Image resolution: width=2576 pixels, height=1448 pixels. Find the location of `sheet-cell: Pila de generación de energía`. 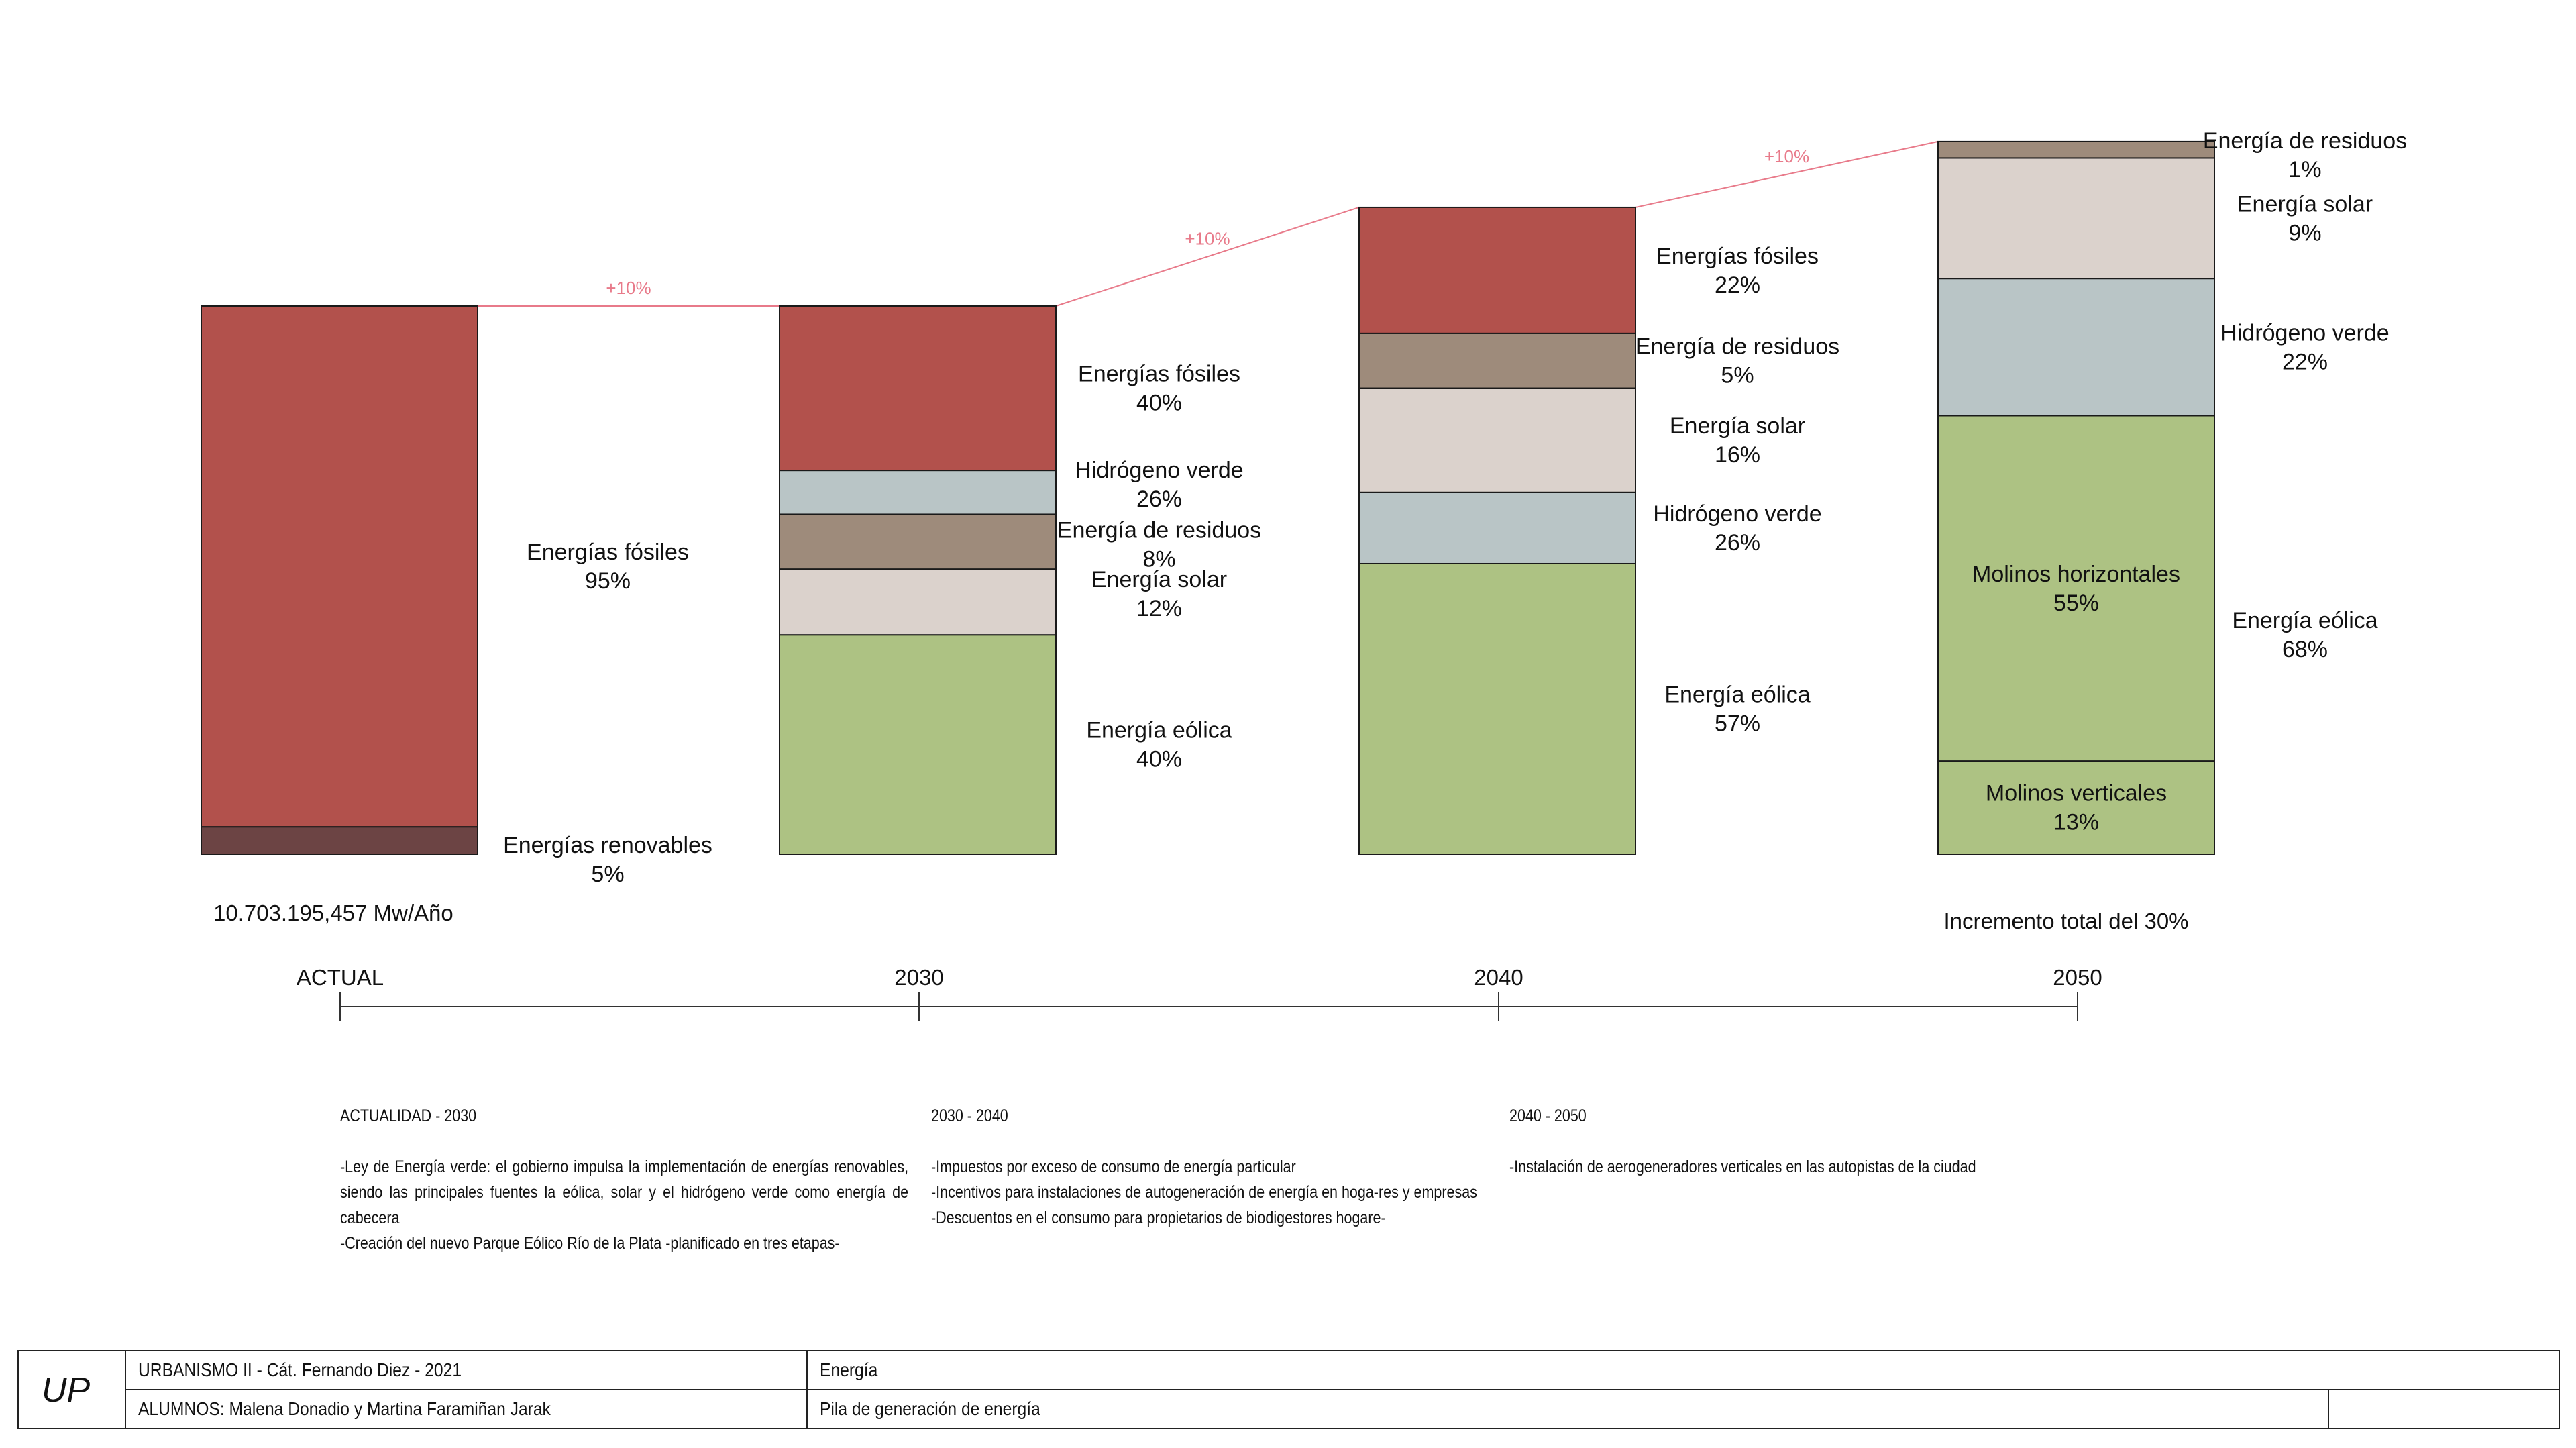

sheet-cell: Pila de generación de energía is located at coordinates (1568, 1409).